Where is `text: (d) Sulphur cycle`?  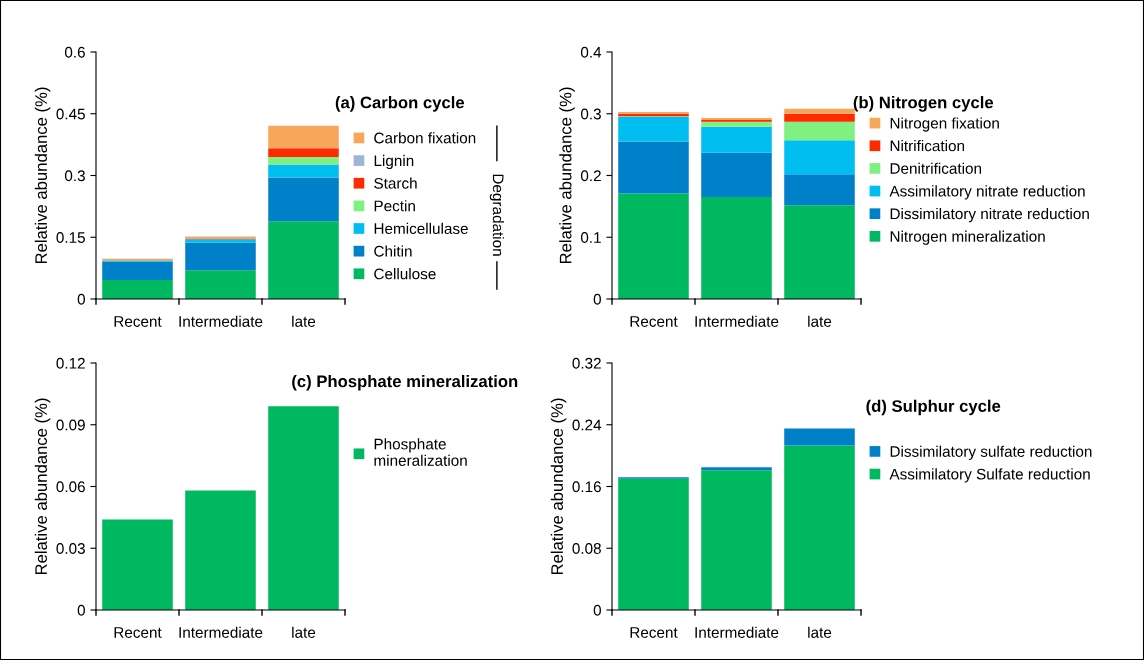 text: (d) Sulphur cycle is located at coordinates (933, 407).